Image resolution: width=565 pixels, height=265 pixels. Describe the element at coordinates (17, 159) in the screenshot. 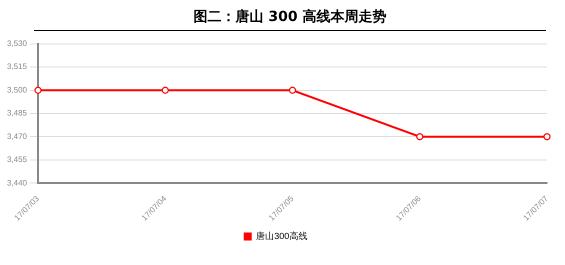

I see `y-tick-label: 3,455` at that location.